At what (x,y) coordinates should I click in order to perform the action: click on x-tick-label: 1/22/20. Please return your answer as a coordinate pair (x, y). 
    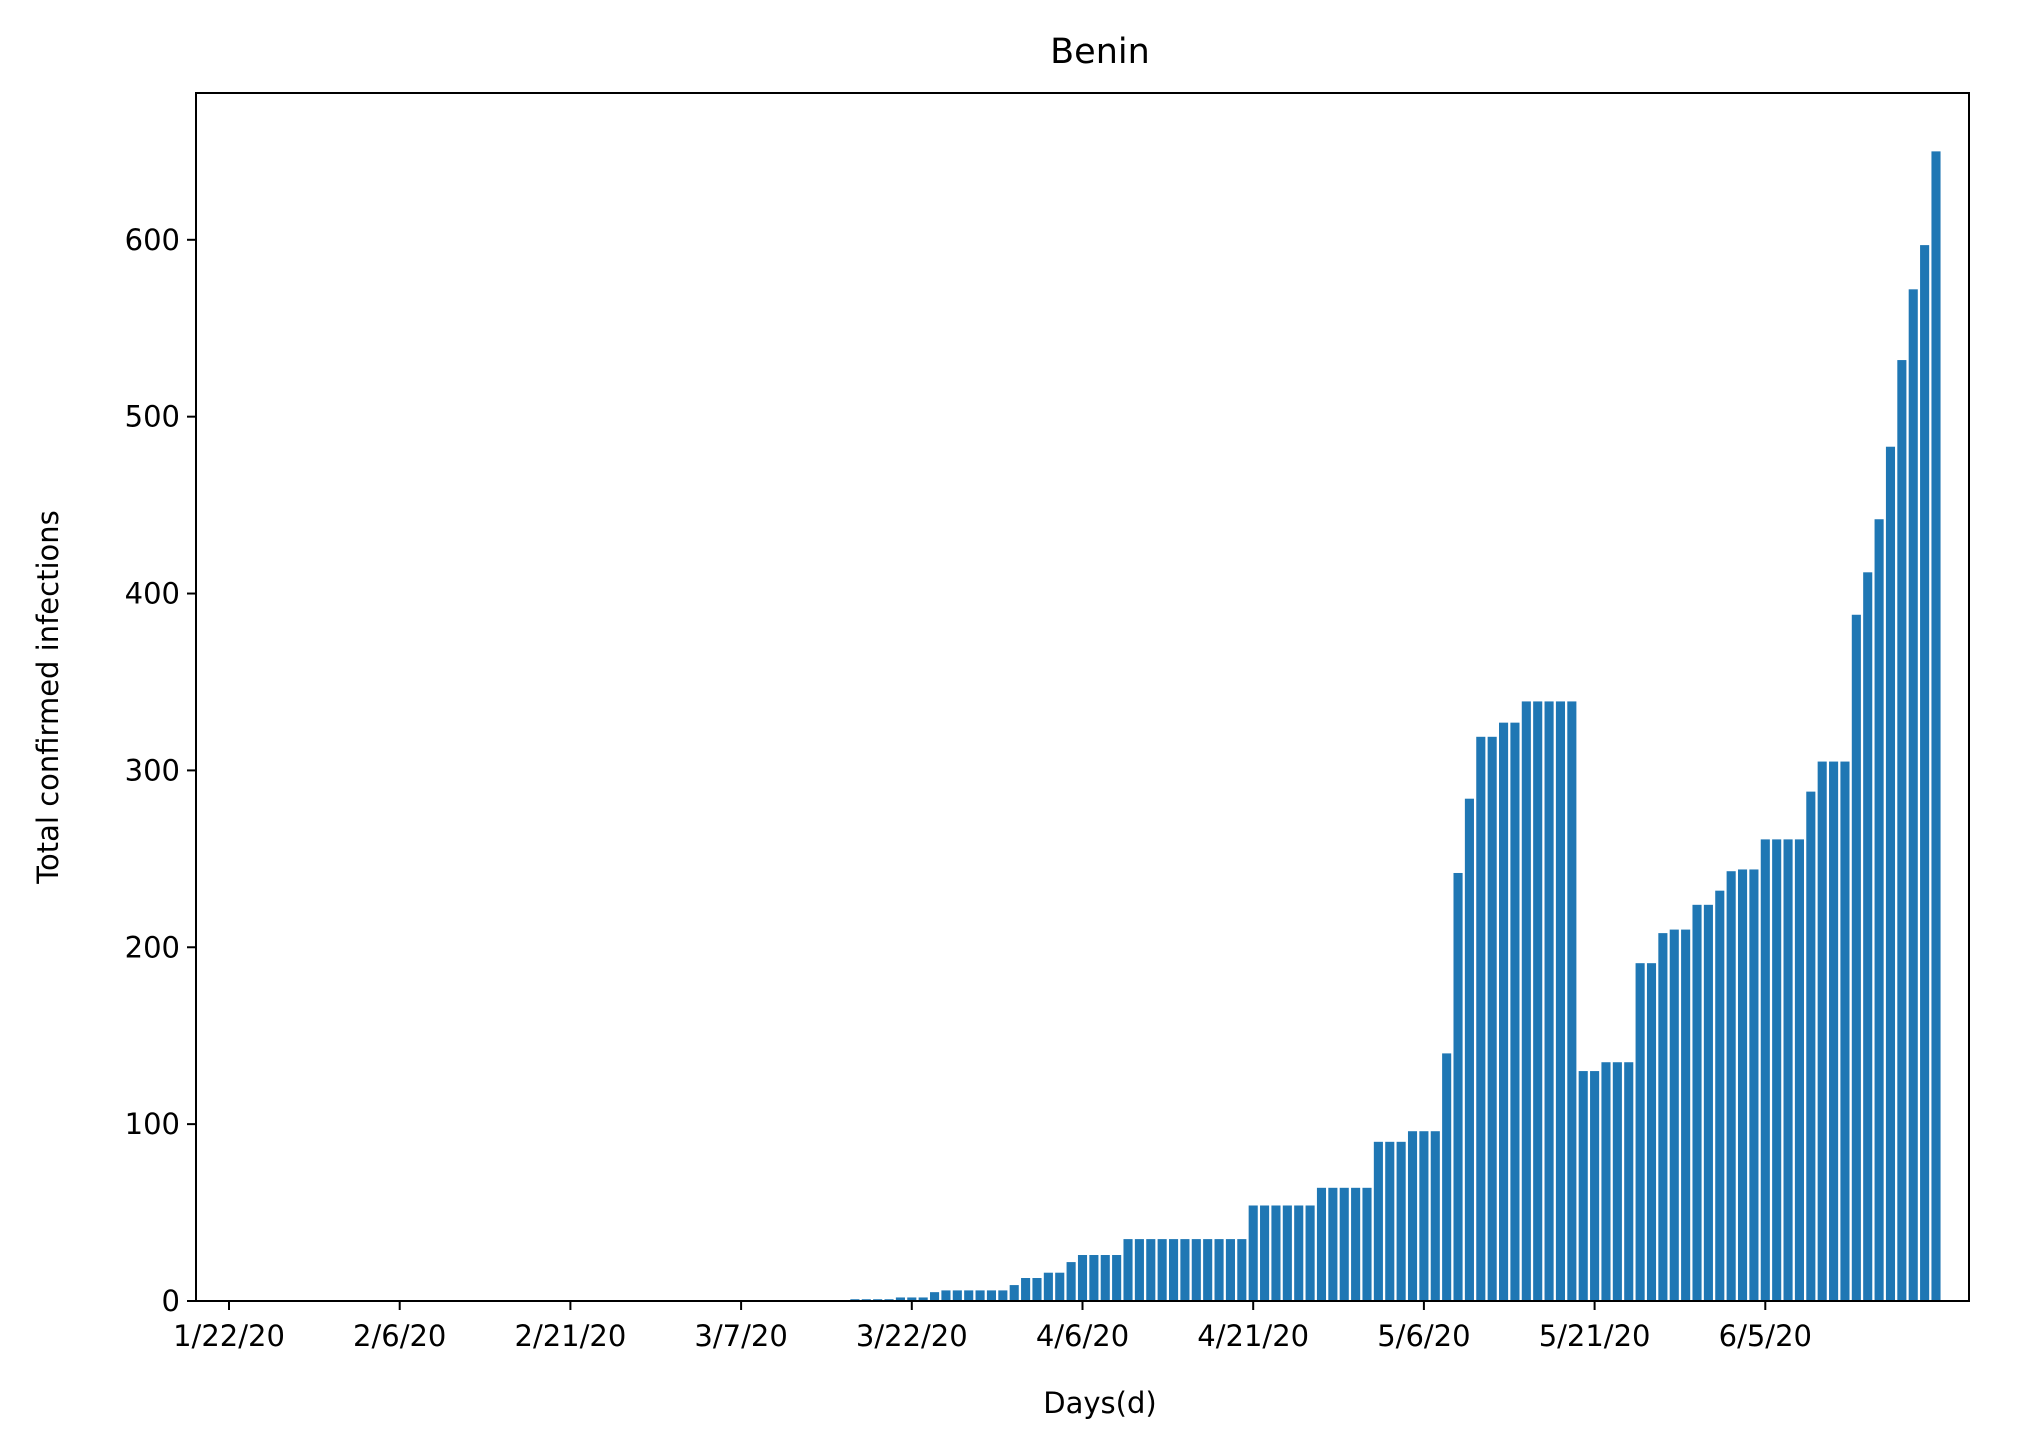
    Looking at the image, I should click on (229, 1336).